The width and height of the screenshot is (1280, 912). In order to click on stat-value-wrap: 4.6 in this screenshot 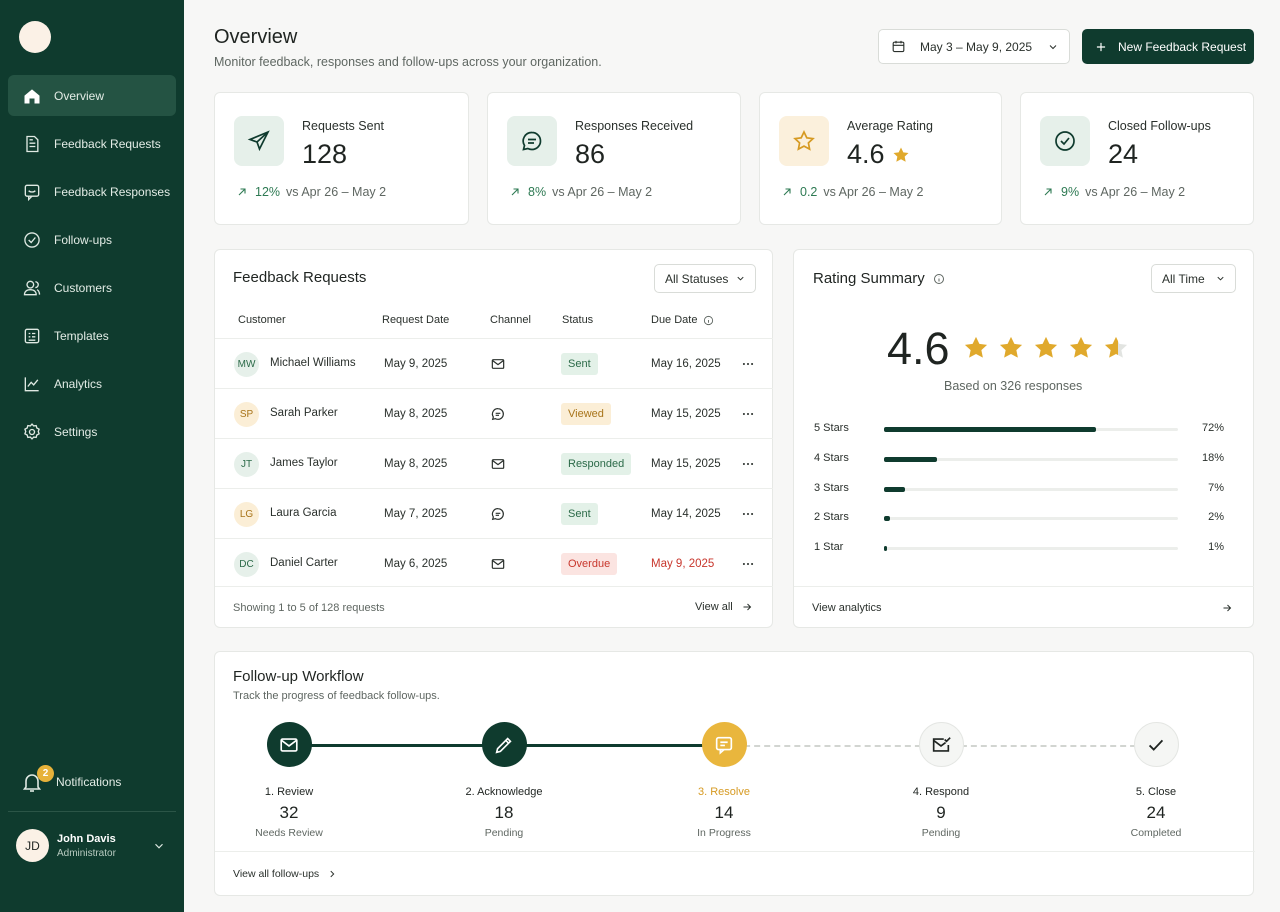, I will do `click(879, 154)`.